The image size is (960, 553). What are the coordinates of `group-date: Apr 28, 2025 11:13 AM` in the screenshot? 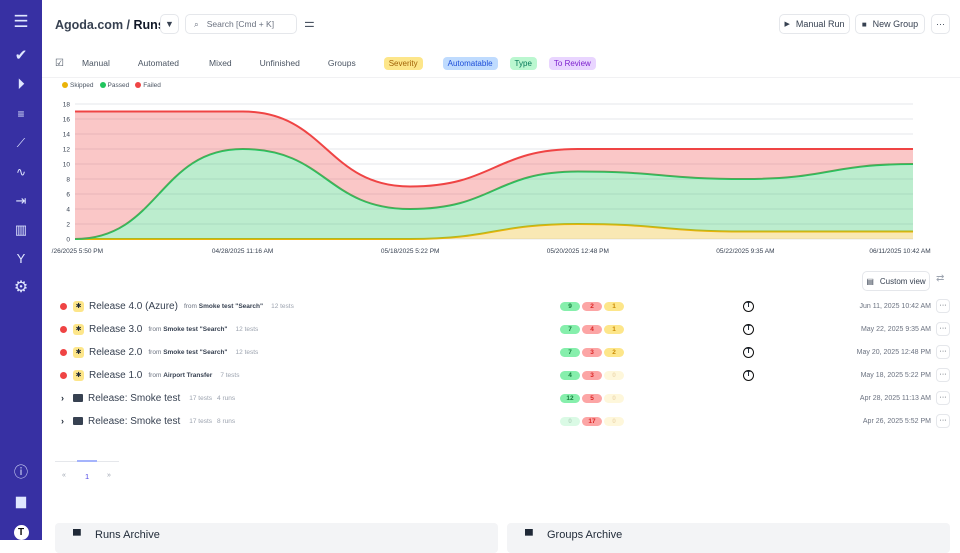 It's located at (895, 398).